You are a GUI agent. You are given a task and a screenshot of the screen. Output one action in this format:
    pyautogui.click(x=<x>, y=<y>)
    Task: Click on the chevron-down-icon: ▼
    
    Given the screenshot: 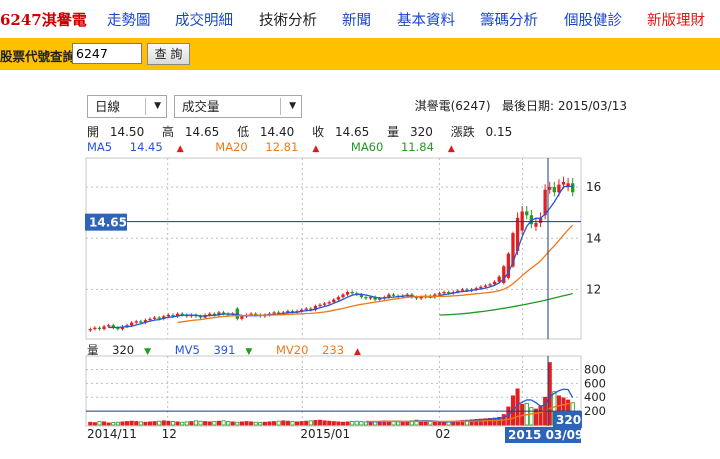 What is the action you would take?
    pyautogui.click(x=157, y=106)
    